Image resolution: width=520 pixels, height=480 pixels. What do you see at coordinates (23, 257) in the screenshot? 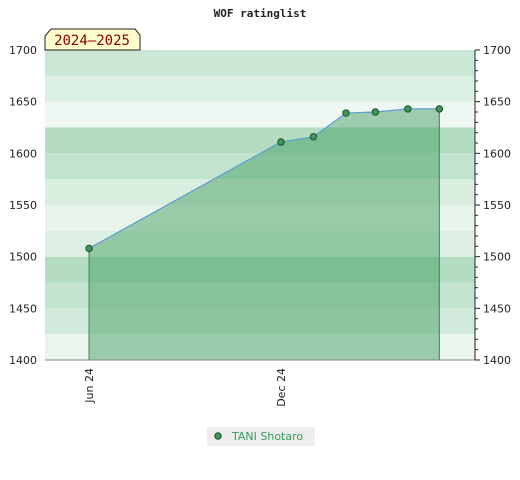
I see `y-tick-left: 1500` at bounding box center [23, 257].